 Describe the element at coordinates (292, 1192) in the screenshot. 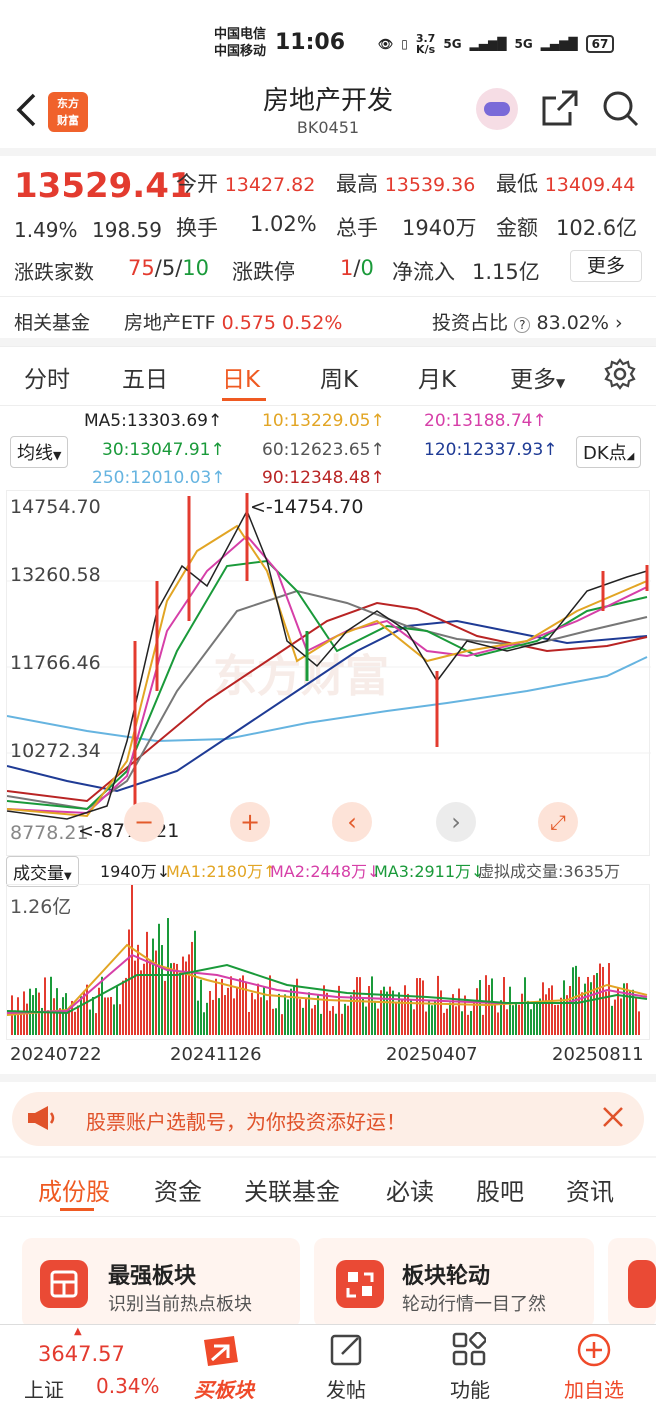

I see `tab-related-funds: 关联基金` at that location.